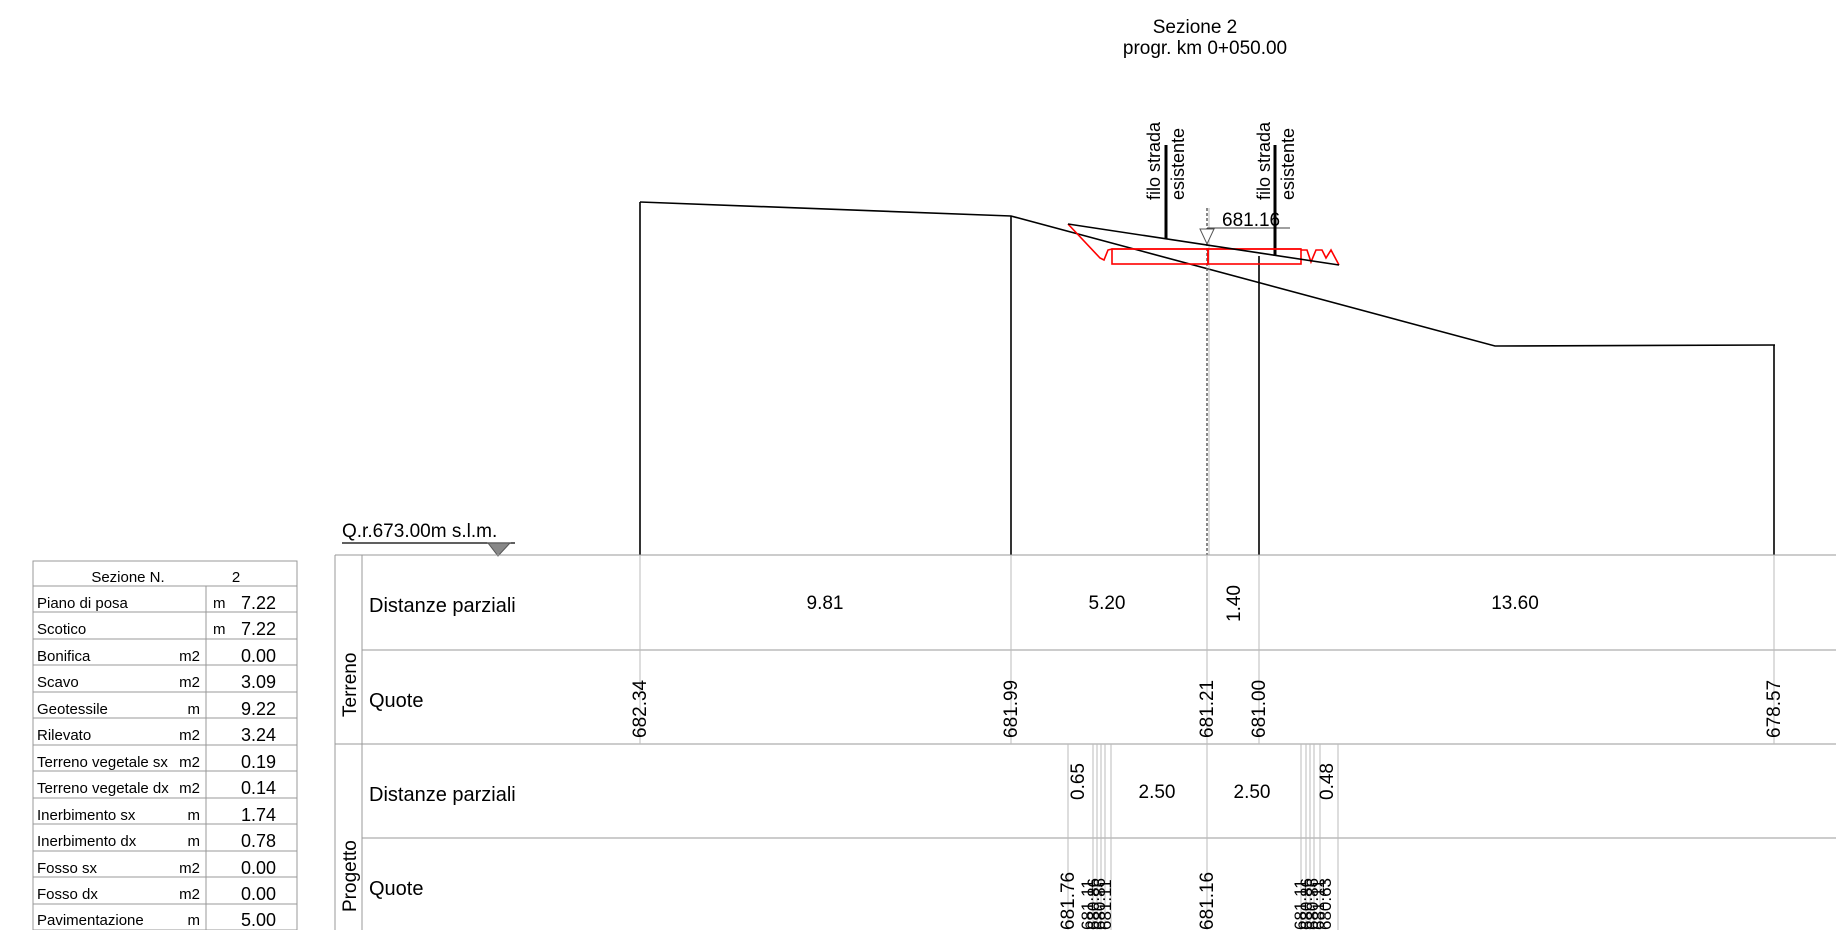  I want to click on summary-row-value: 0.14, so click(258, 788).